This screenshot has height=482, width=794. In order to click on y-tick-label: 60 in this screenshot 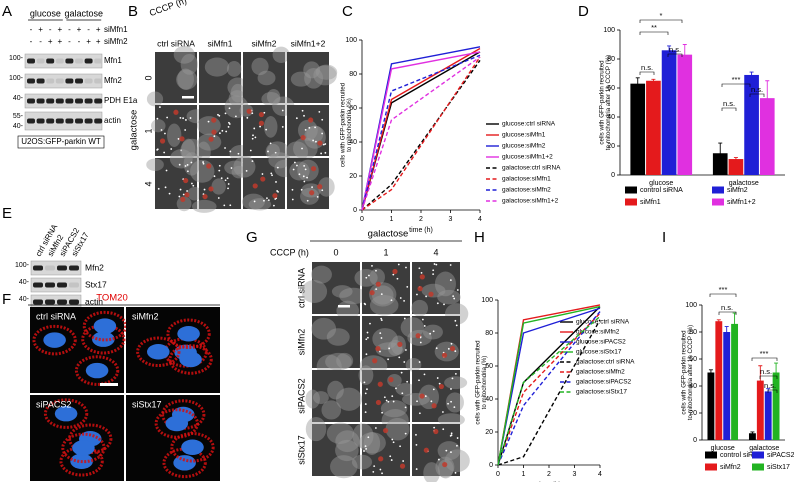, I will do `click(353, 108)`.